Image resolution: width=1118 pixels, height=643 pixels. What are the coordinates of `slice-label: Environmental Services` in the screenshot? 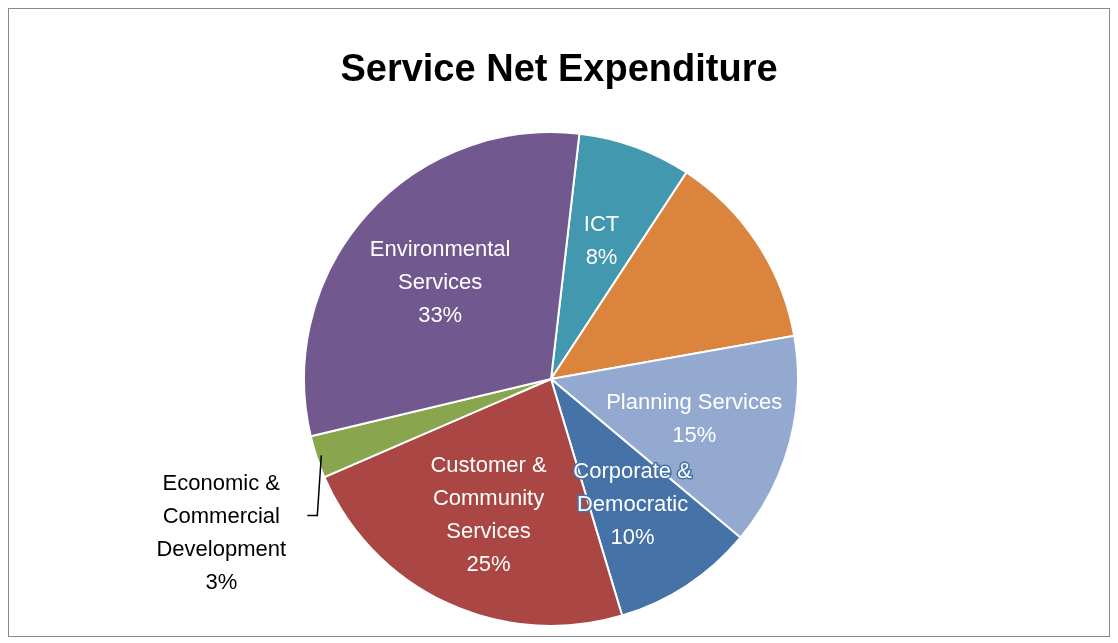 It's located at (440, 264).